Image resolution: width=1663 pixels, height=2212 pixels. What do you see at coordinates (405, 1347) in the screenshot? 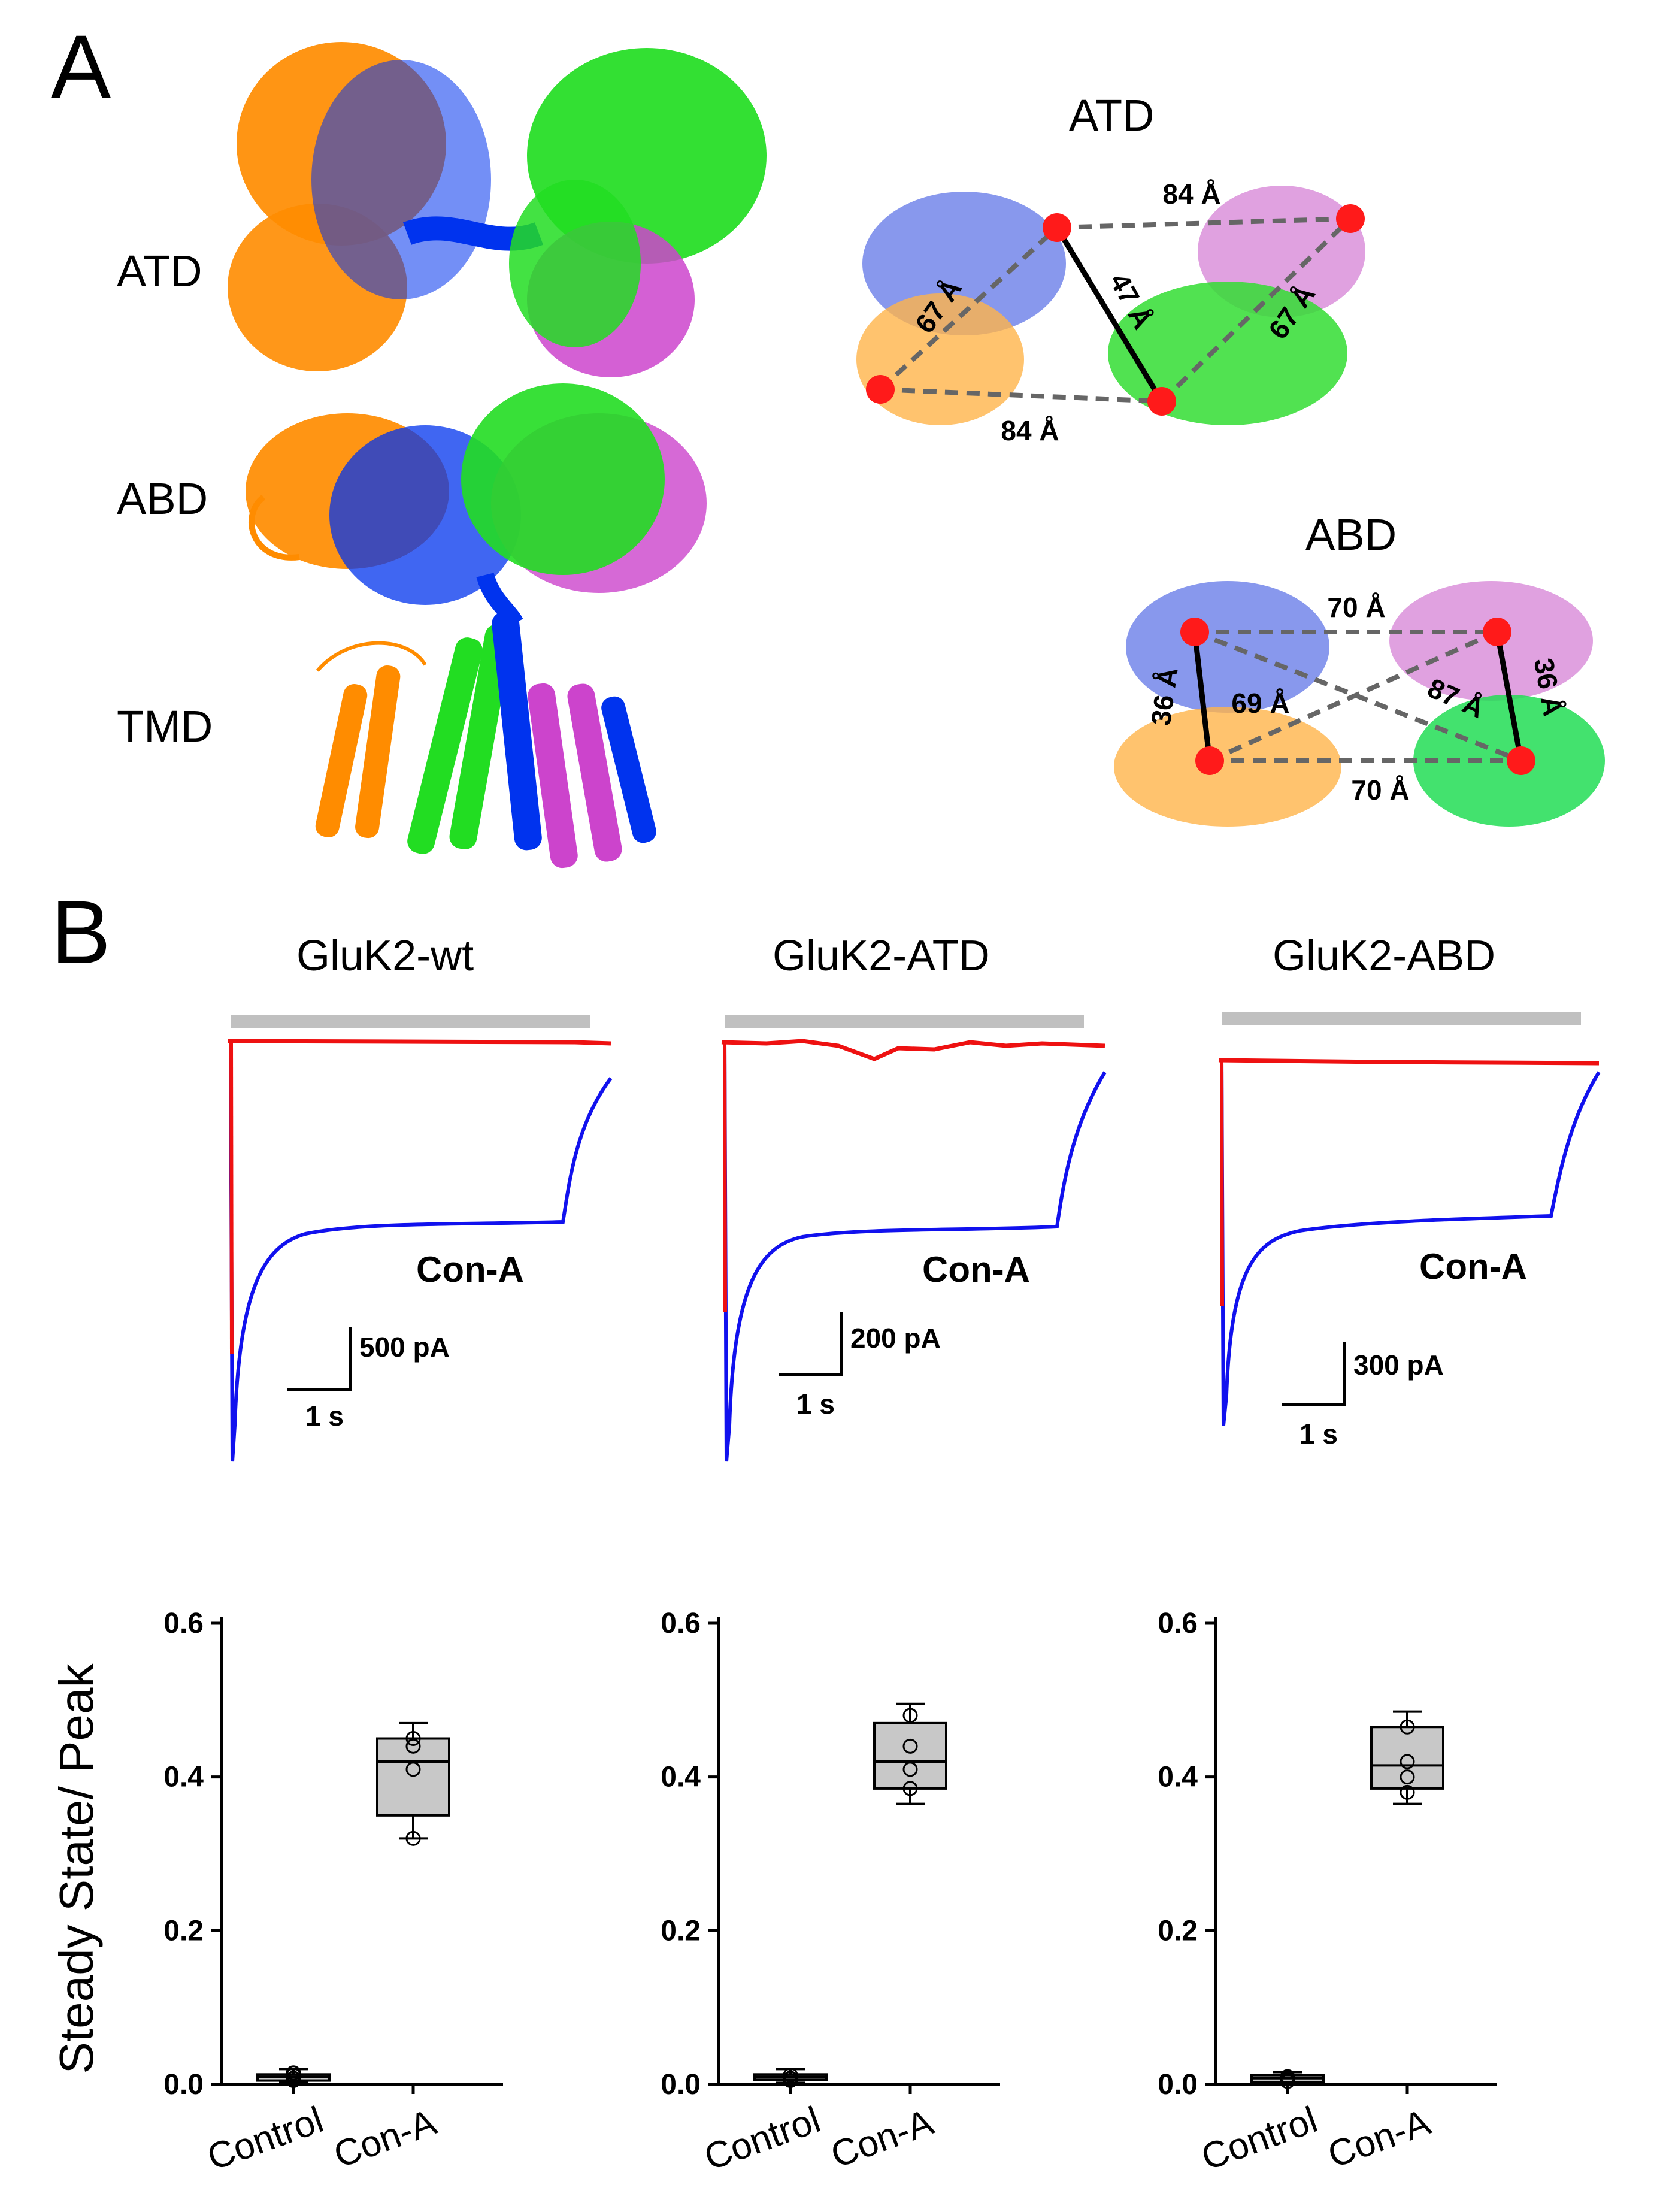
I see `scale-y-label: 500 pA` at bounding box center [405, 1347].